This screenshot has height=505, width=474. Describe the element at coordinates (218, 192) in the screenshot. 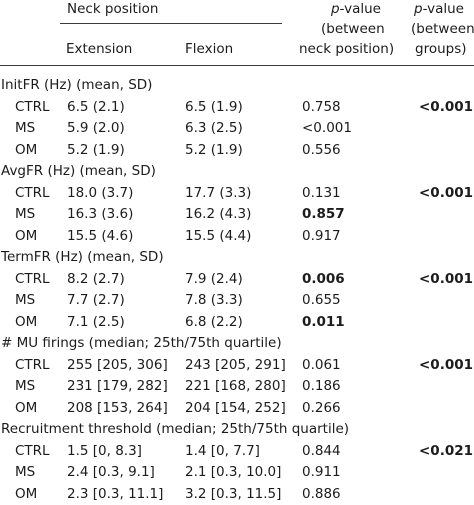

I see `flexion-value: 17.7 (3.3)` at that location.